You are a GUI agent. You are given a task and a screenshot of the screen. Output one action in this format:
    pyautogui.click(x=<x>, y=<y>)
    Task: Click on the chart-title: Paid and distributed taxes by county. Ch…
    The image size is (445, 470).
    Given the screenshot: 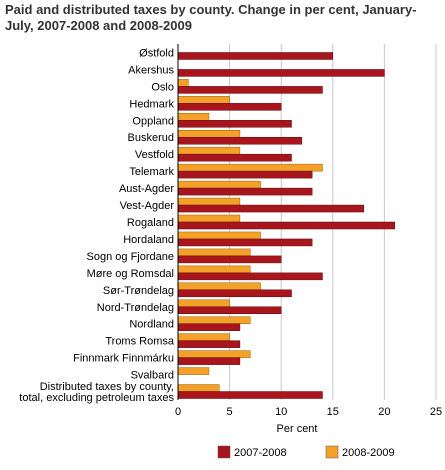 What is the action you would take?
    pyautogui.click(x=211, y=17)
    